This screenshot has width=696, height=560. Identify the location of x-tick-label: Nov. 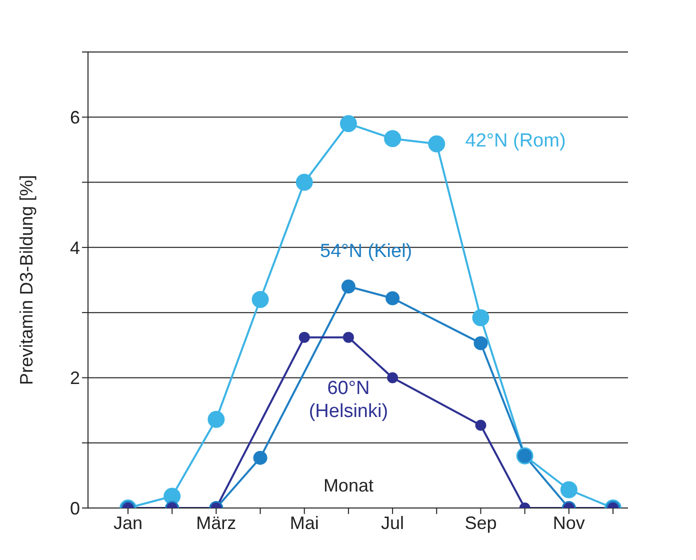
(568, 522).